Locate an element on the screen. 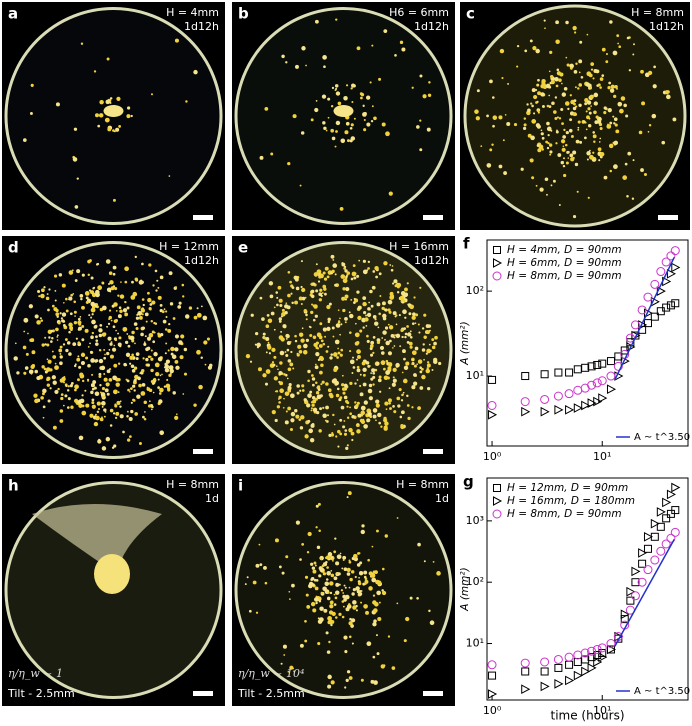  panel-height: H6 = 6mm is located at coordinates (419, 12).